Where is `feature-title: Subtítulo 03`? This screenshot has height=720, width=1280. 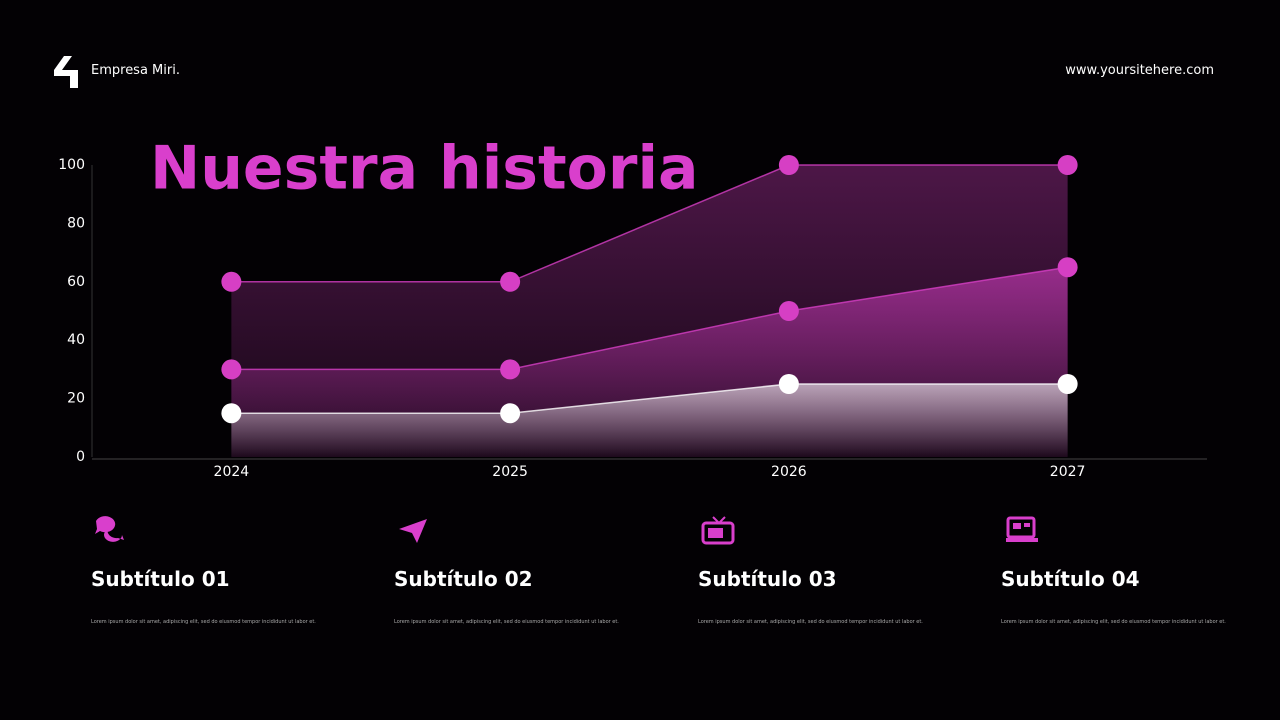 feature-title: Subtítulo 03 is located at coordinates (767, 579).